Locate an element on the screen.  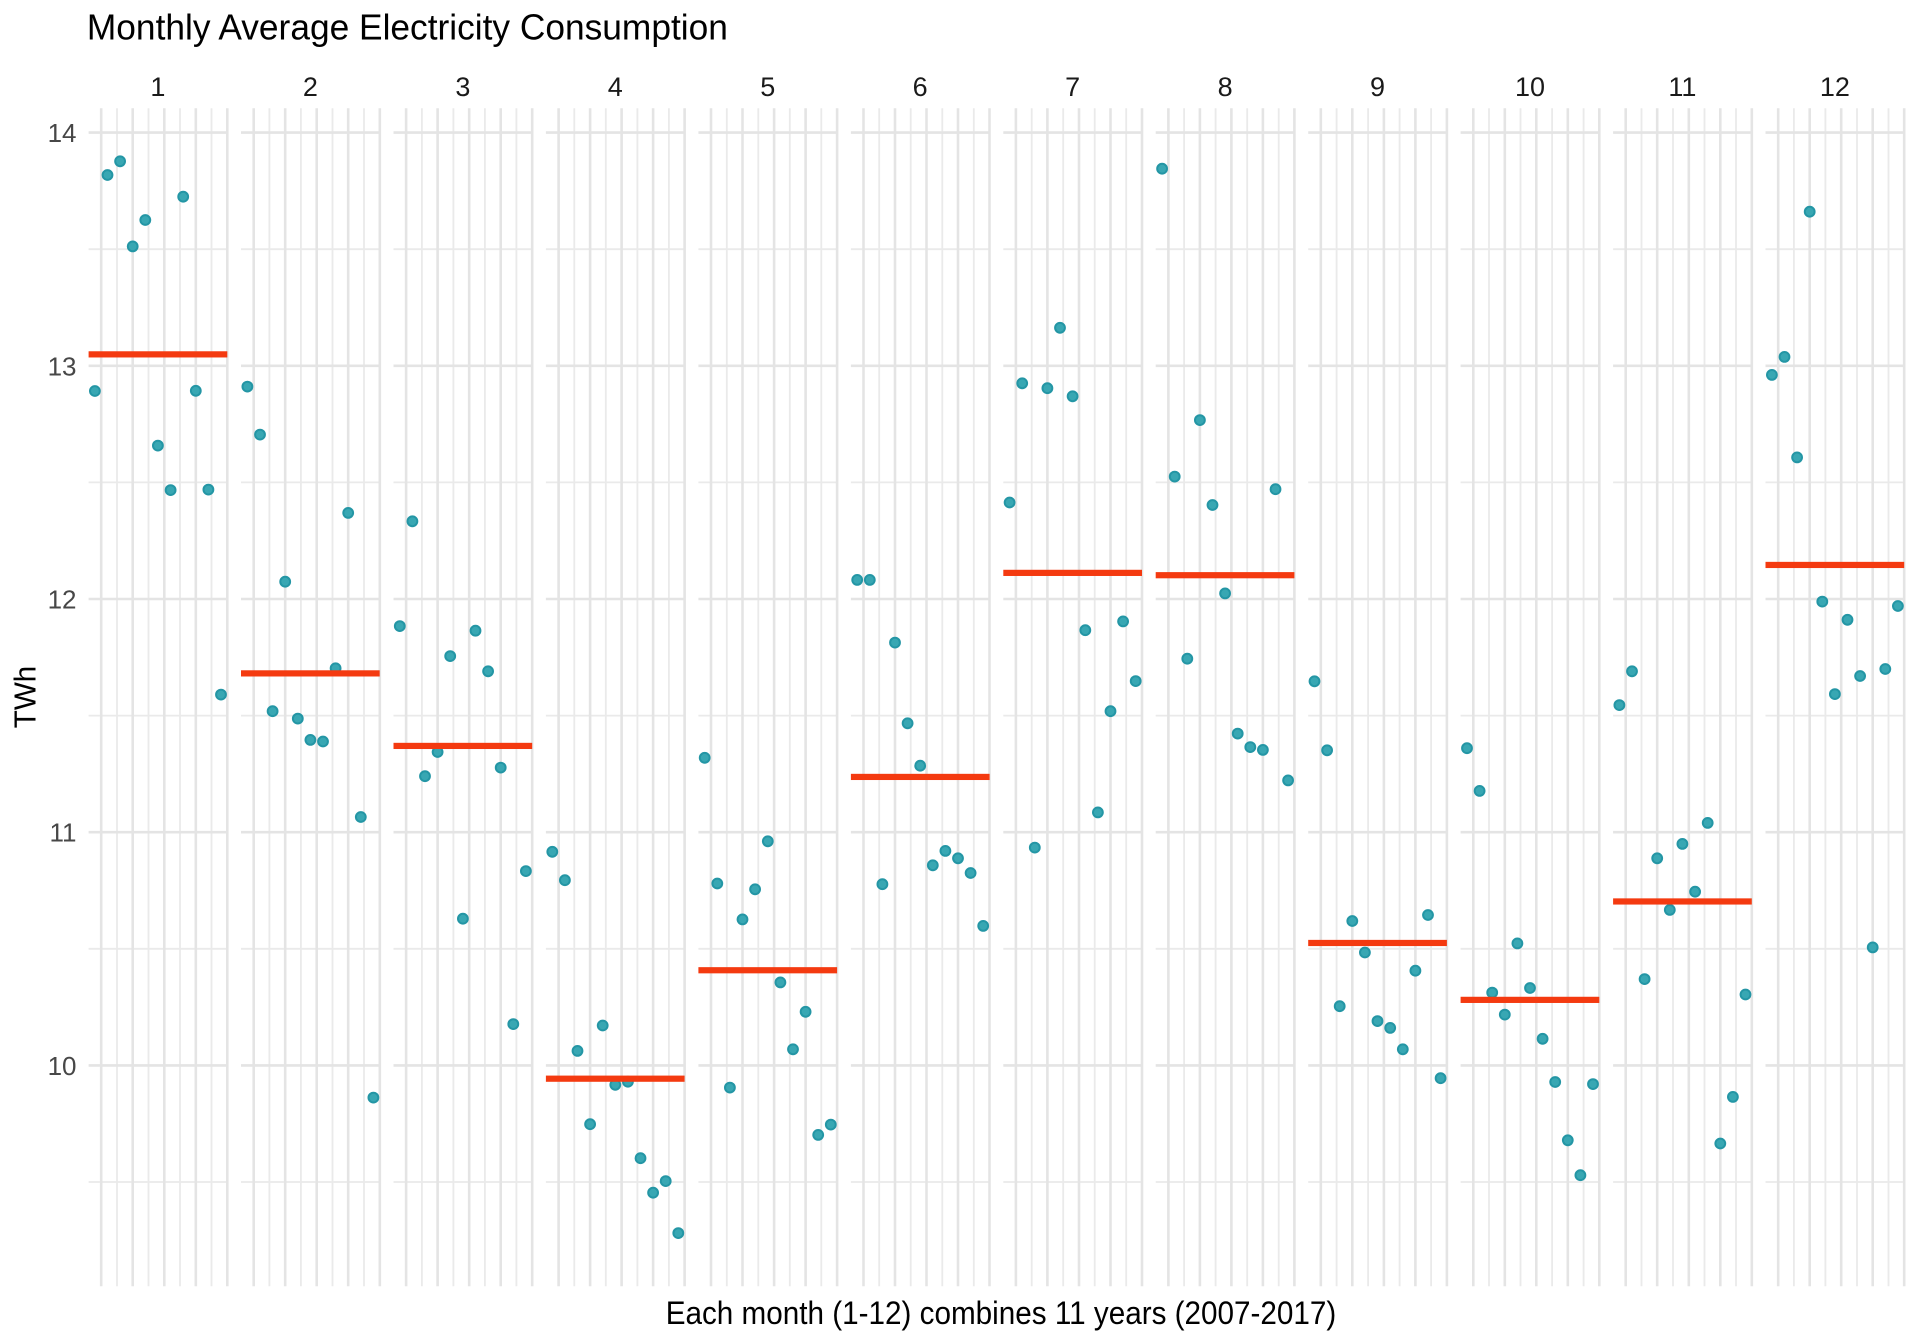
svg-text: 6 is located at coordinates (920, 87).